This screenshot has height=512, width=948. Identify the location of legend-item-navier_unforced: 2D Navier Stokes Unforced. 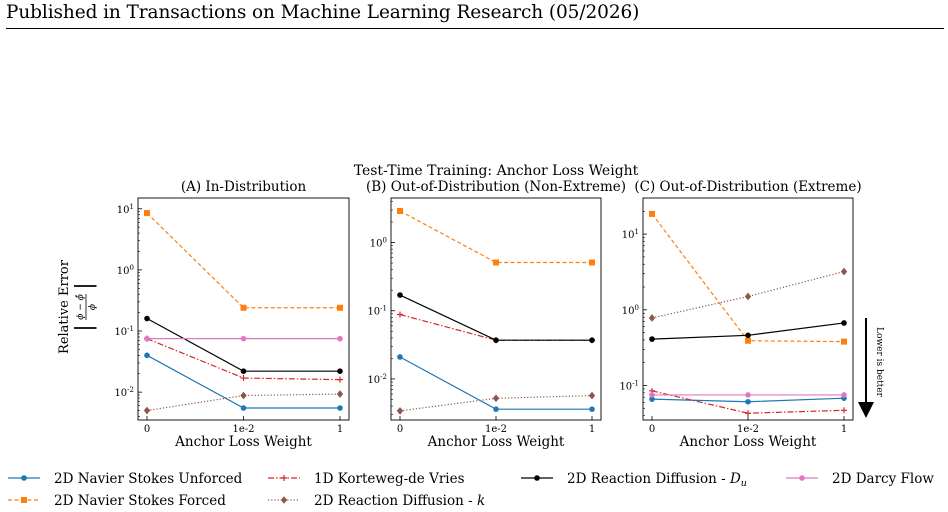
(125, 479).